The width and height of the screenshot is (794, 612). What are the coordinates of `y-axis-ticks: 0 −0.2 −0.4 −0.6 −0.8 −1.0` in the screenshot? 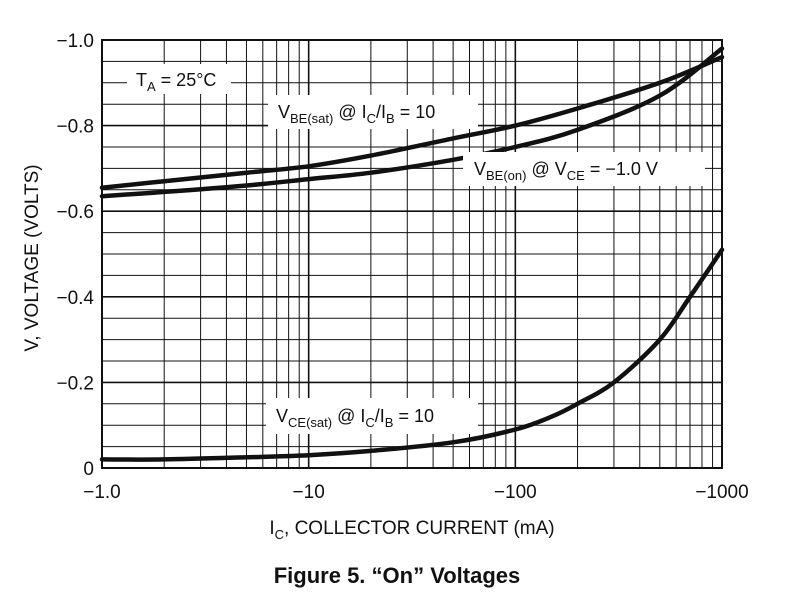 It's located at (75, 255).